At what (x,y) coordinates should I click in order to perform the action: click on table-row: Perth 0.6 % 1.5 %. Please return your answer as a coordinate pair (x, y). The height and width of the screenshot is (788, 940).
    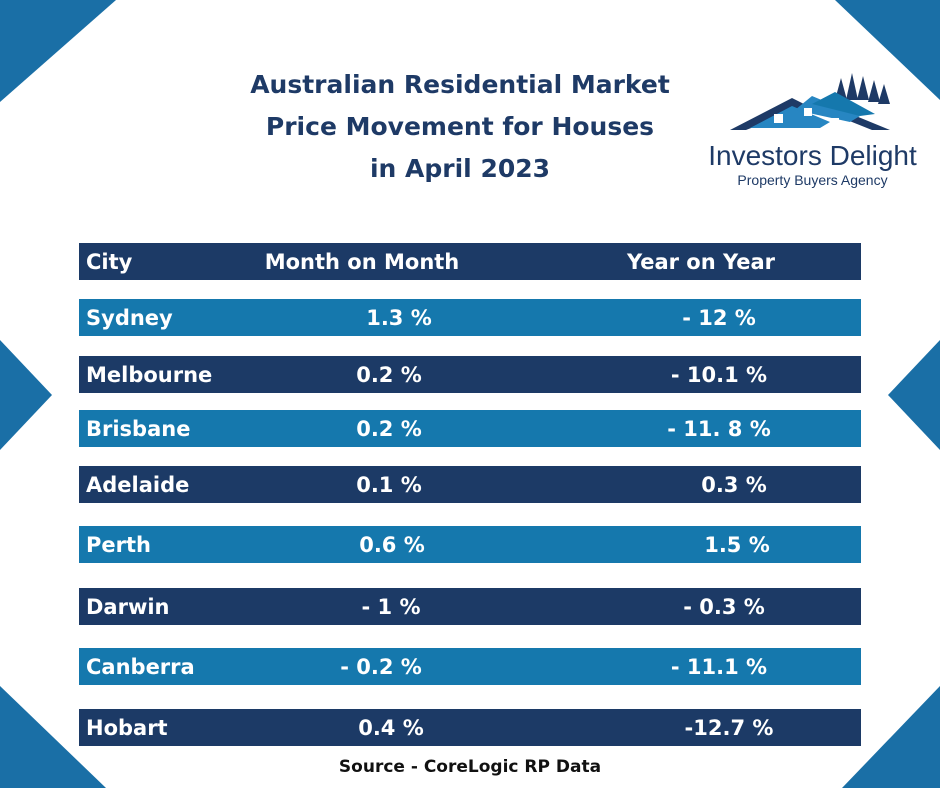
    Looking at the image, I should click on (470, 544).